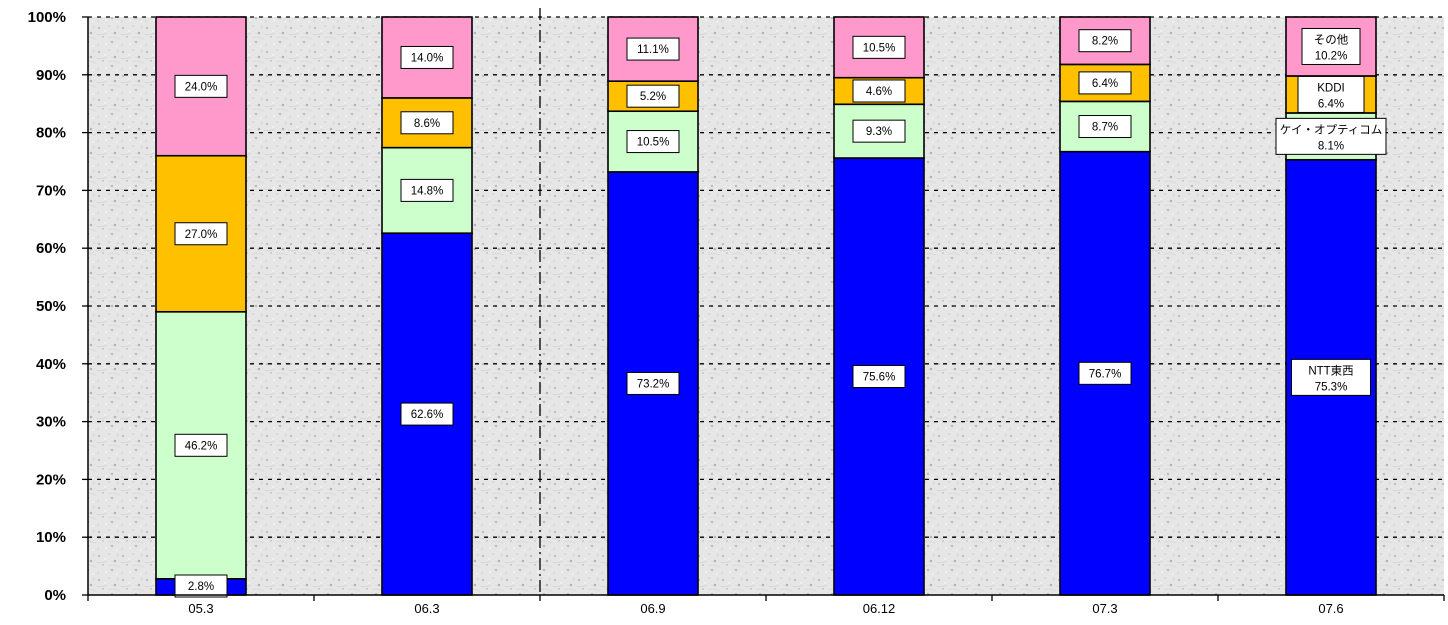  I want to click on data-label: 62.6%, so click(427, 414).